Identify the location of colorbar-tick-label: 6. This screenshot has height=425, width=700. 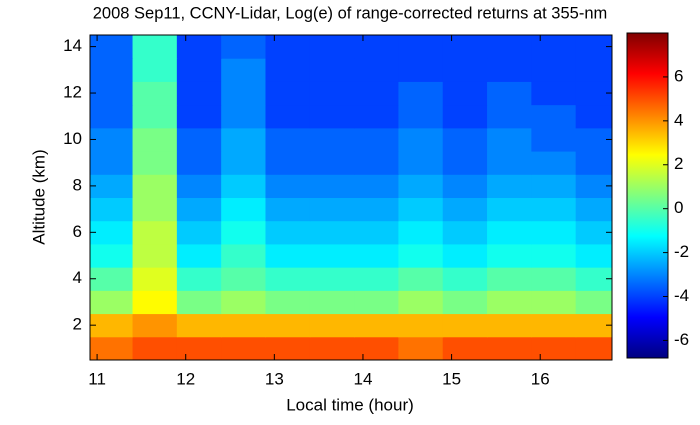
(678, 75).